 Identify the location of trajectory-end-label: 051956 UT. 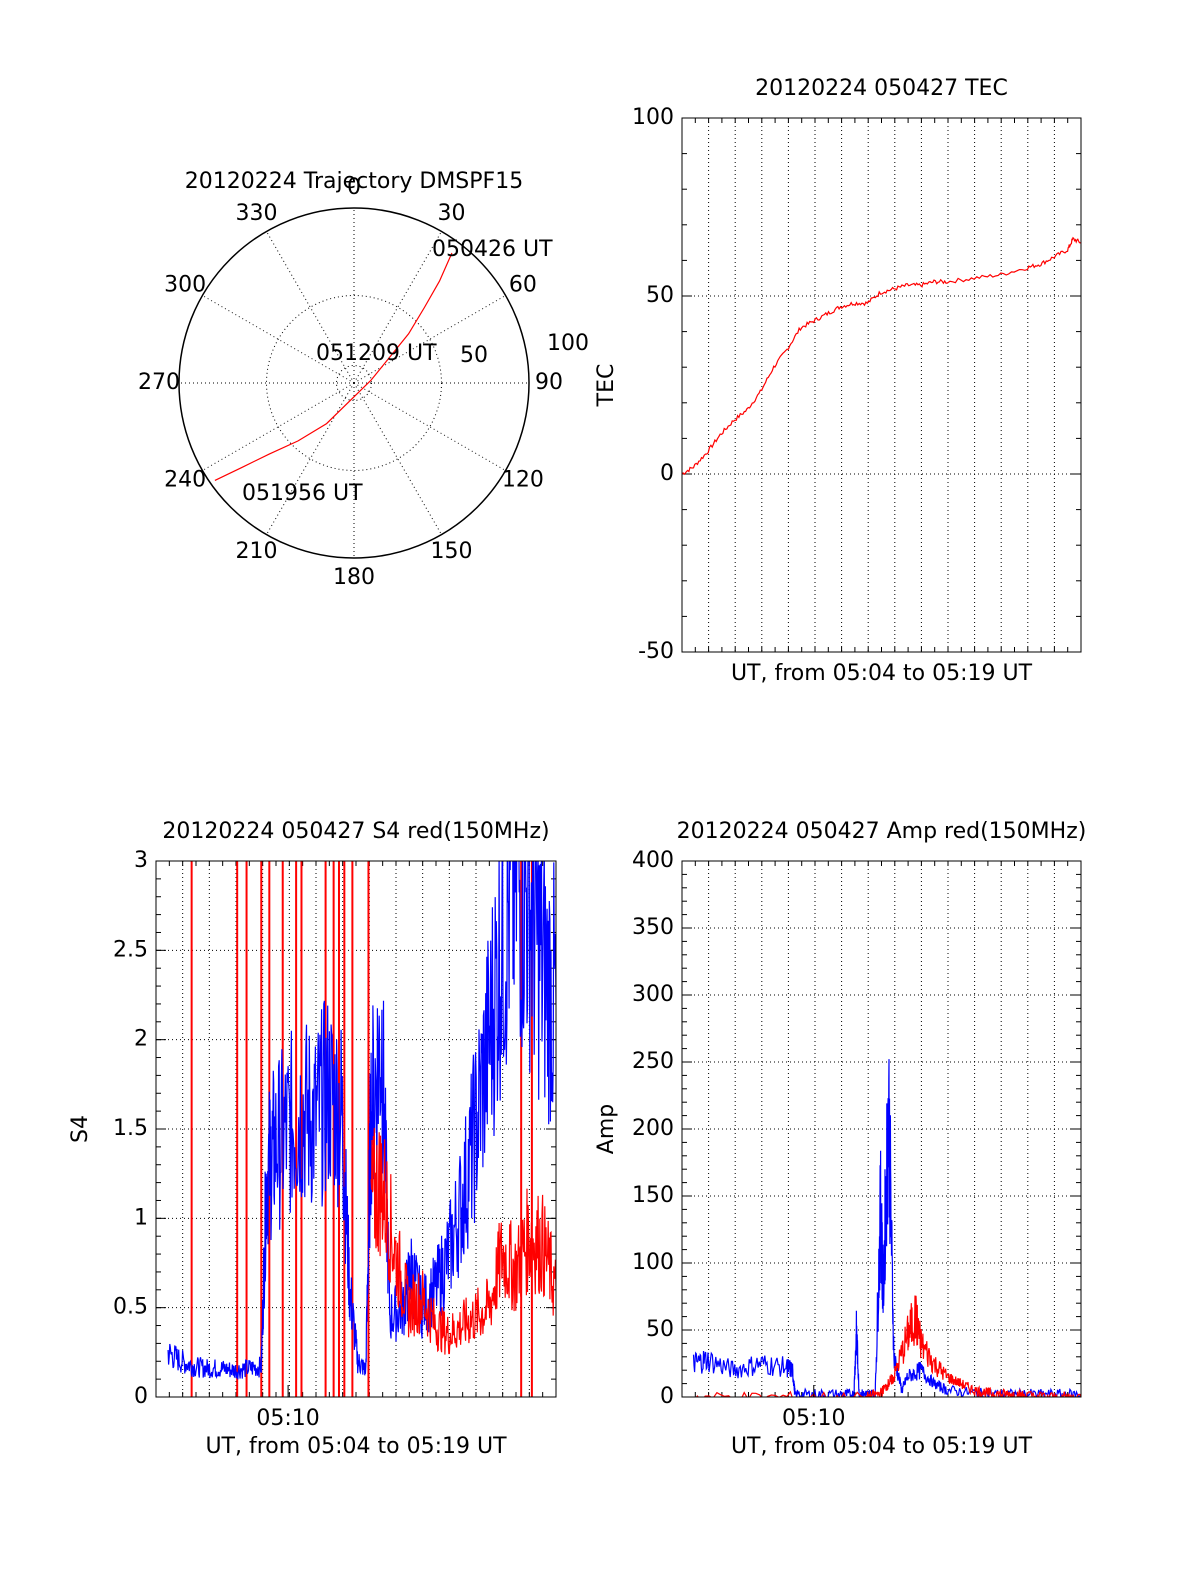
(302, 493).